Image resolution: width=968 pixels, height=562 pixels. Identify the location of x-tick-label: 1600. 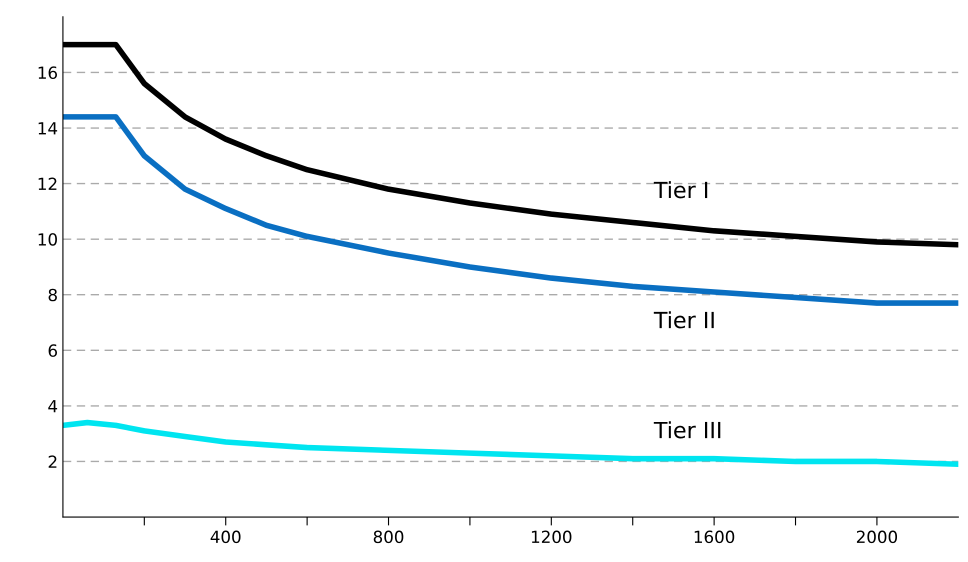
(714, 537).